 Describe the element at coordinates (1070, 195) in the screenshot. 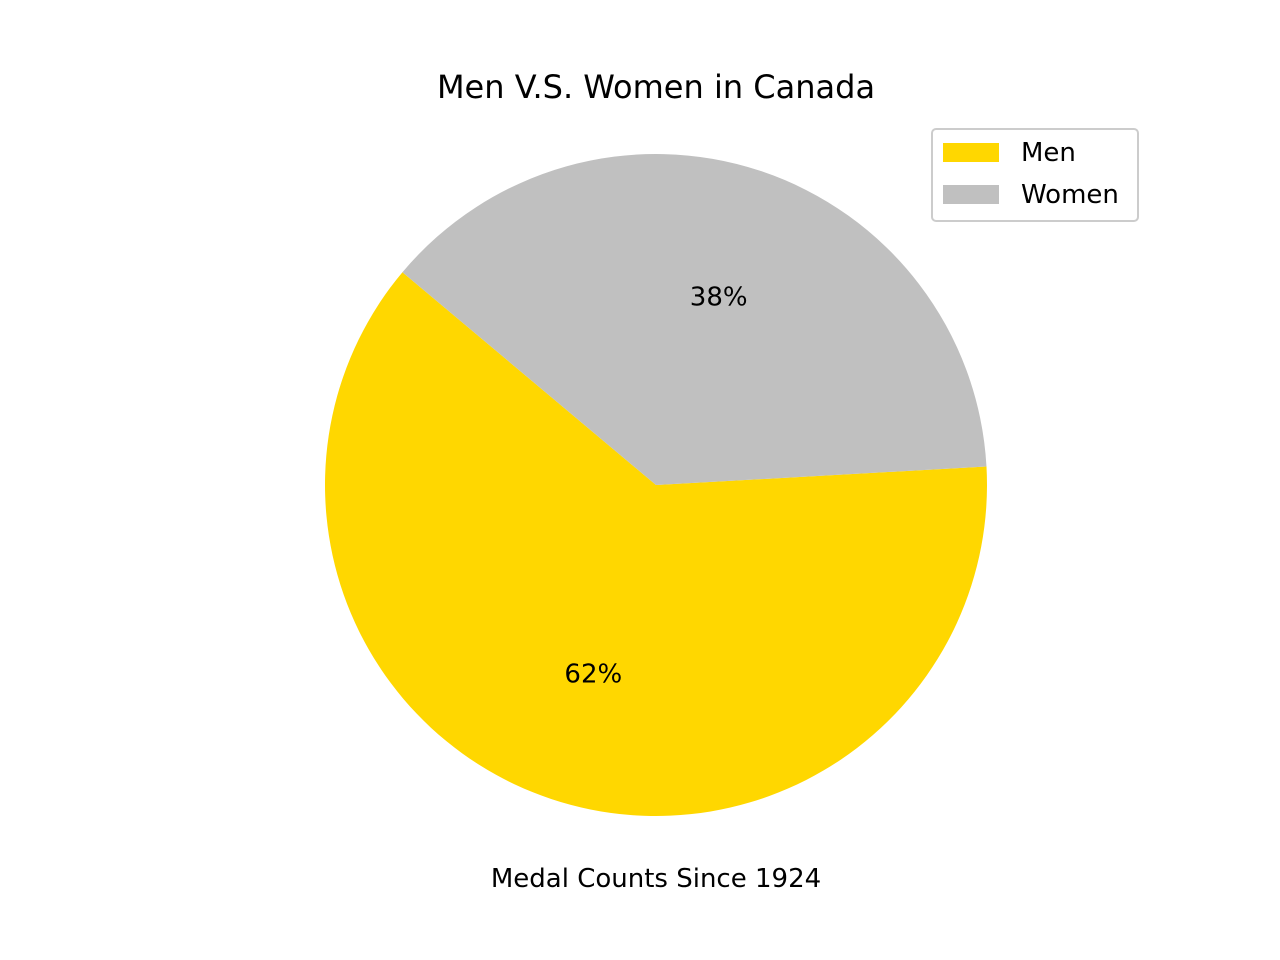

I see `legend-label-women: Women` at that location.